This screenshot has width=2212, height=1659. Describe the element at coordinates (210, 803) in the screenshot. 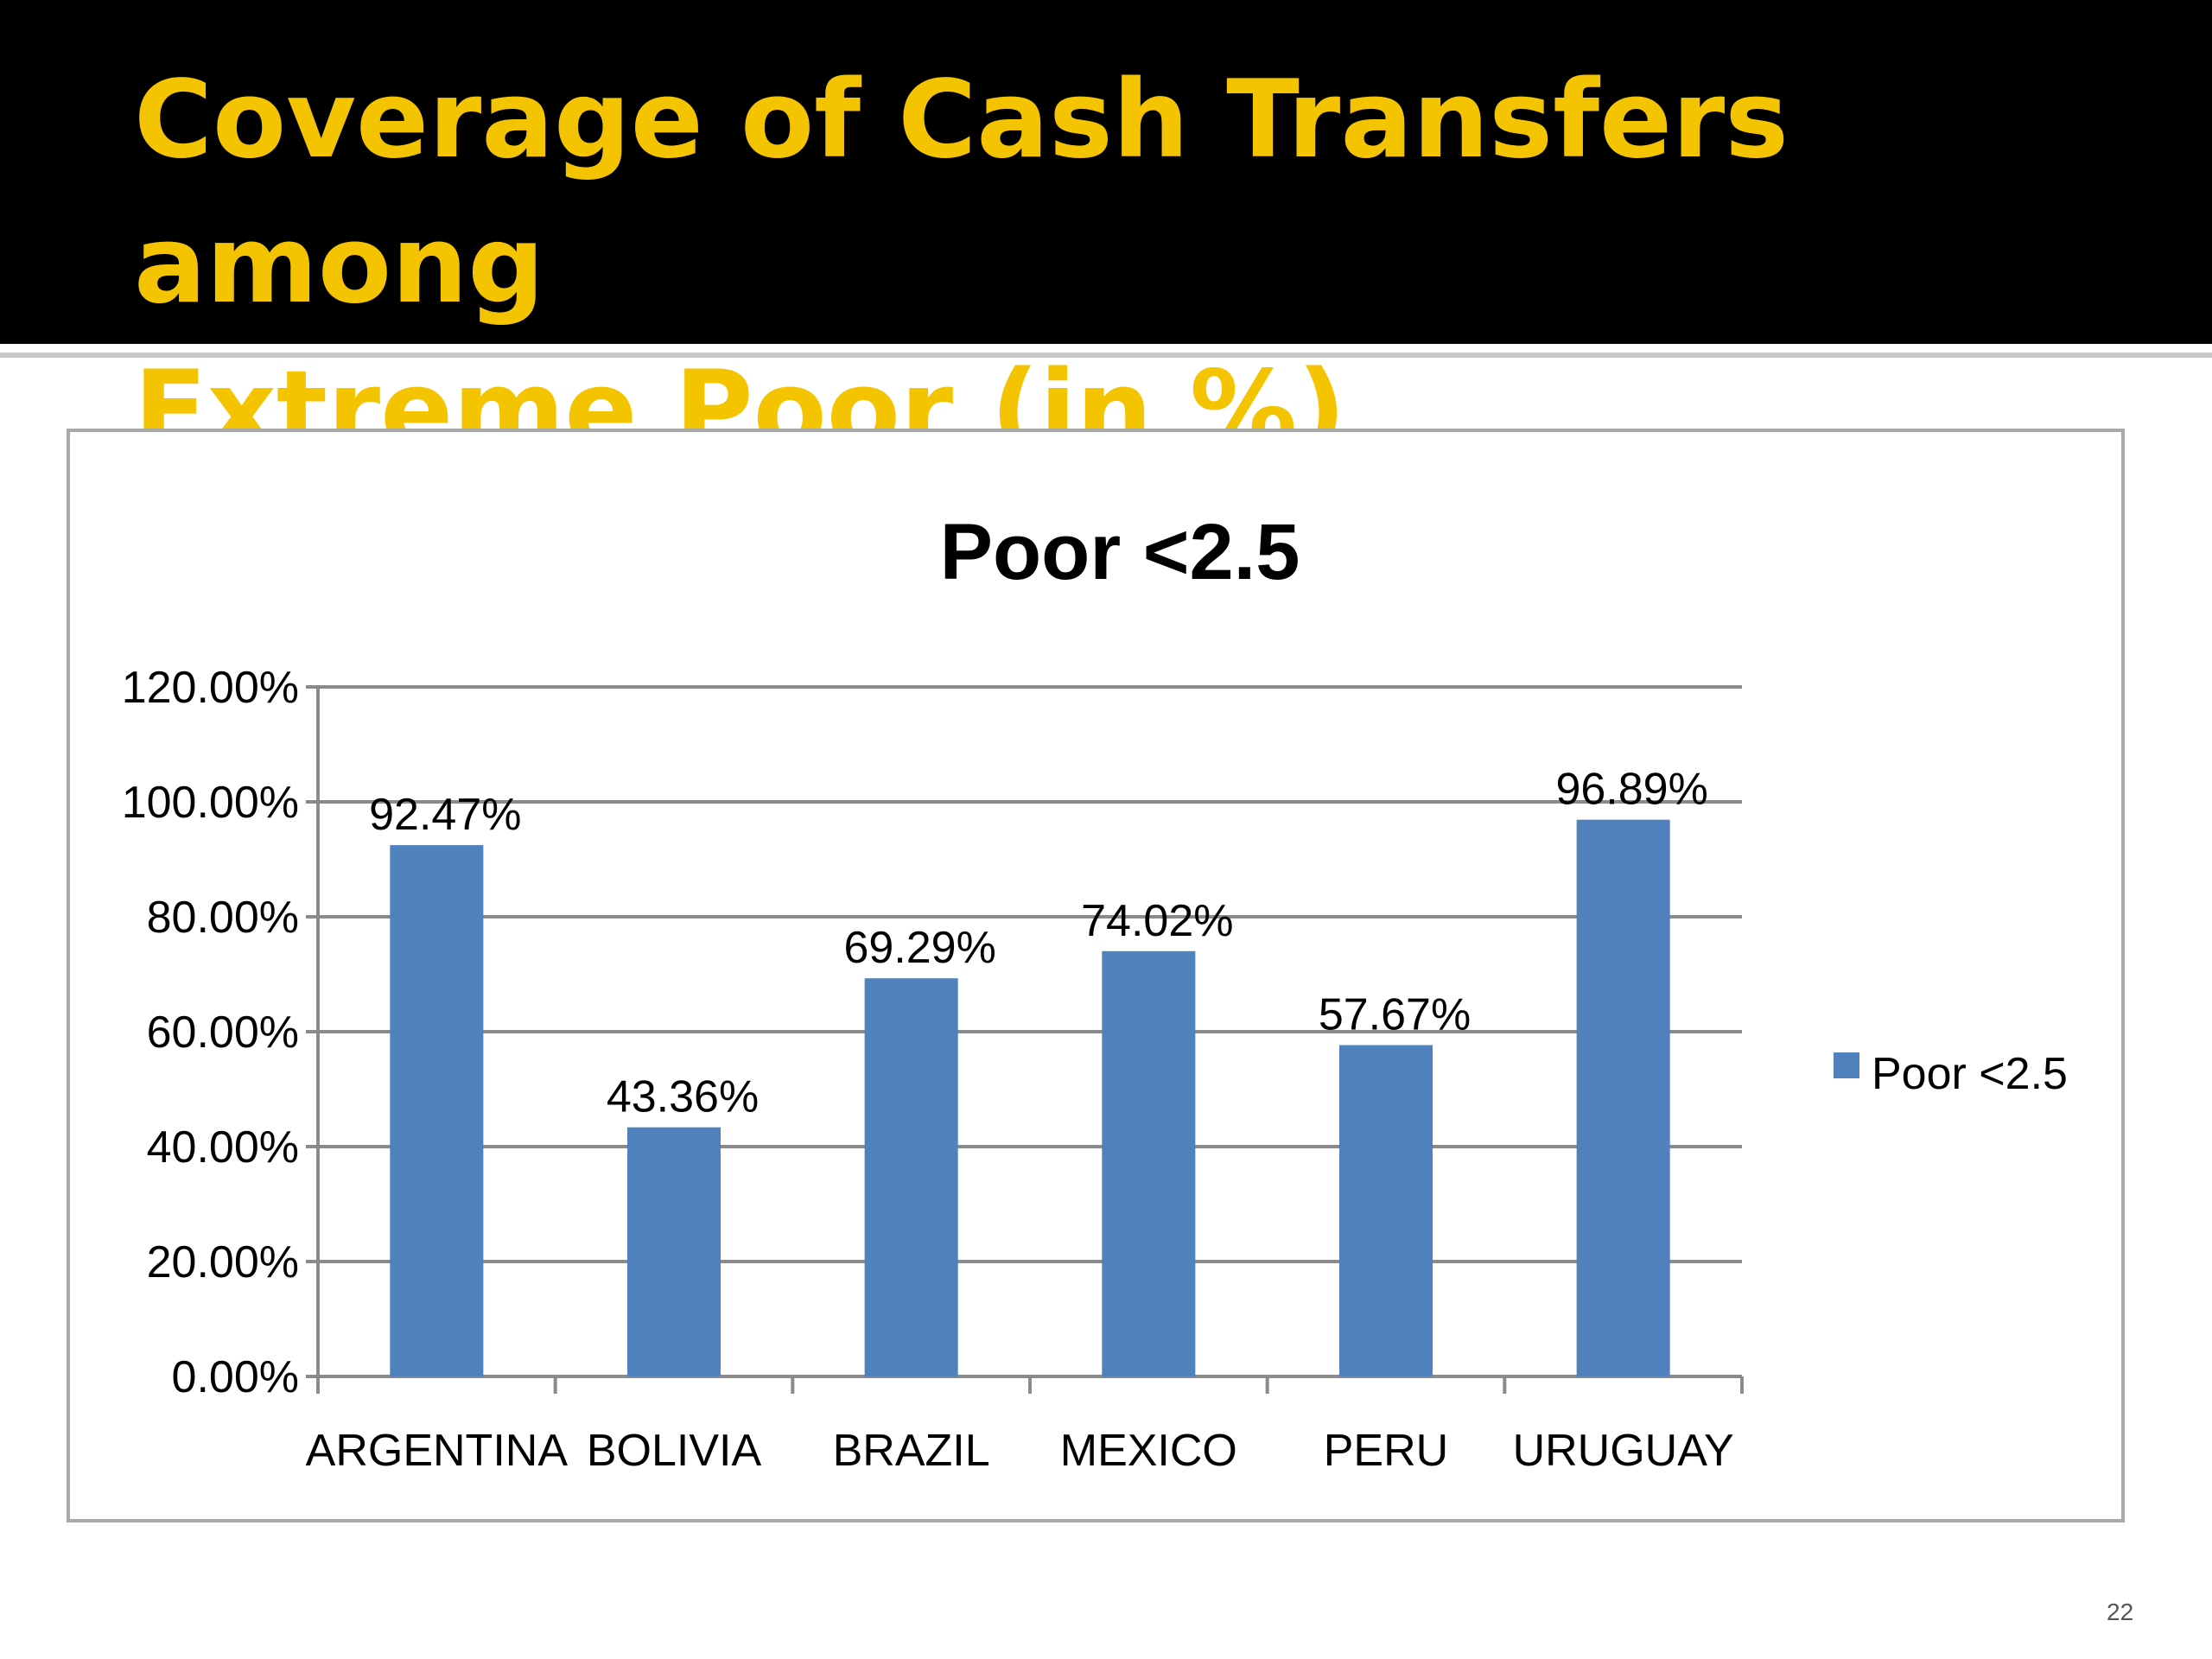

I see `y-tick-label: 100.00%` at that location.